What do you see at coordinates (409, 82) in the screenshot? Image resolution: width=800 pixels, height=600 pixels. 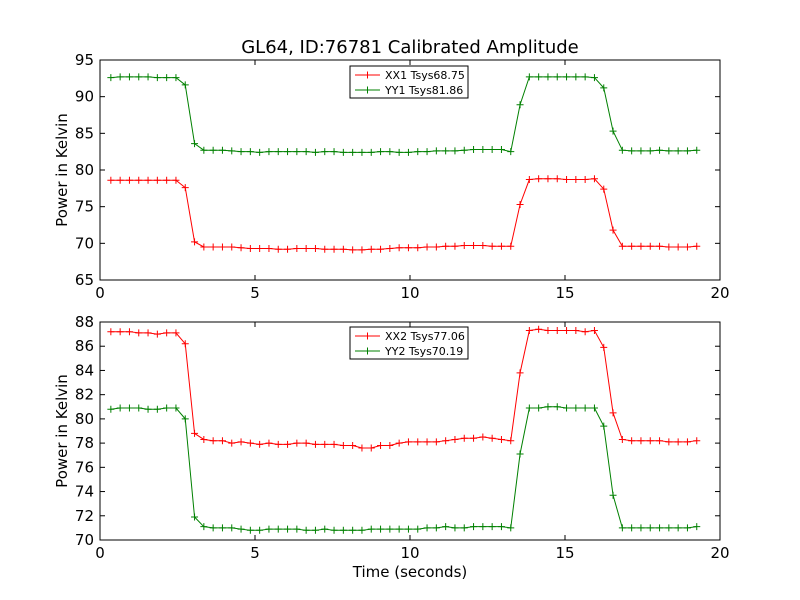 I see `legend: XX1 Tsys68.75 YY1 Tsys81.86` at bounding box center [409, 82].